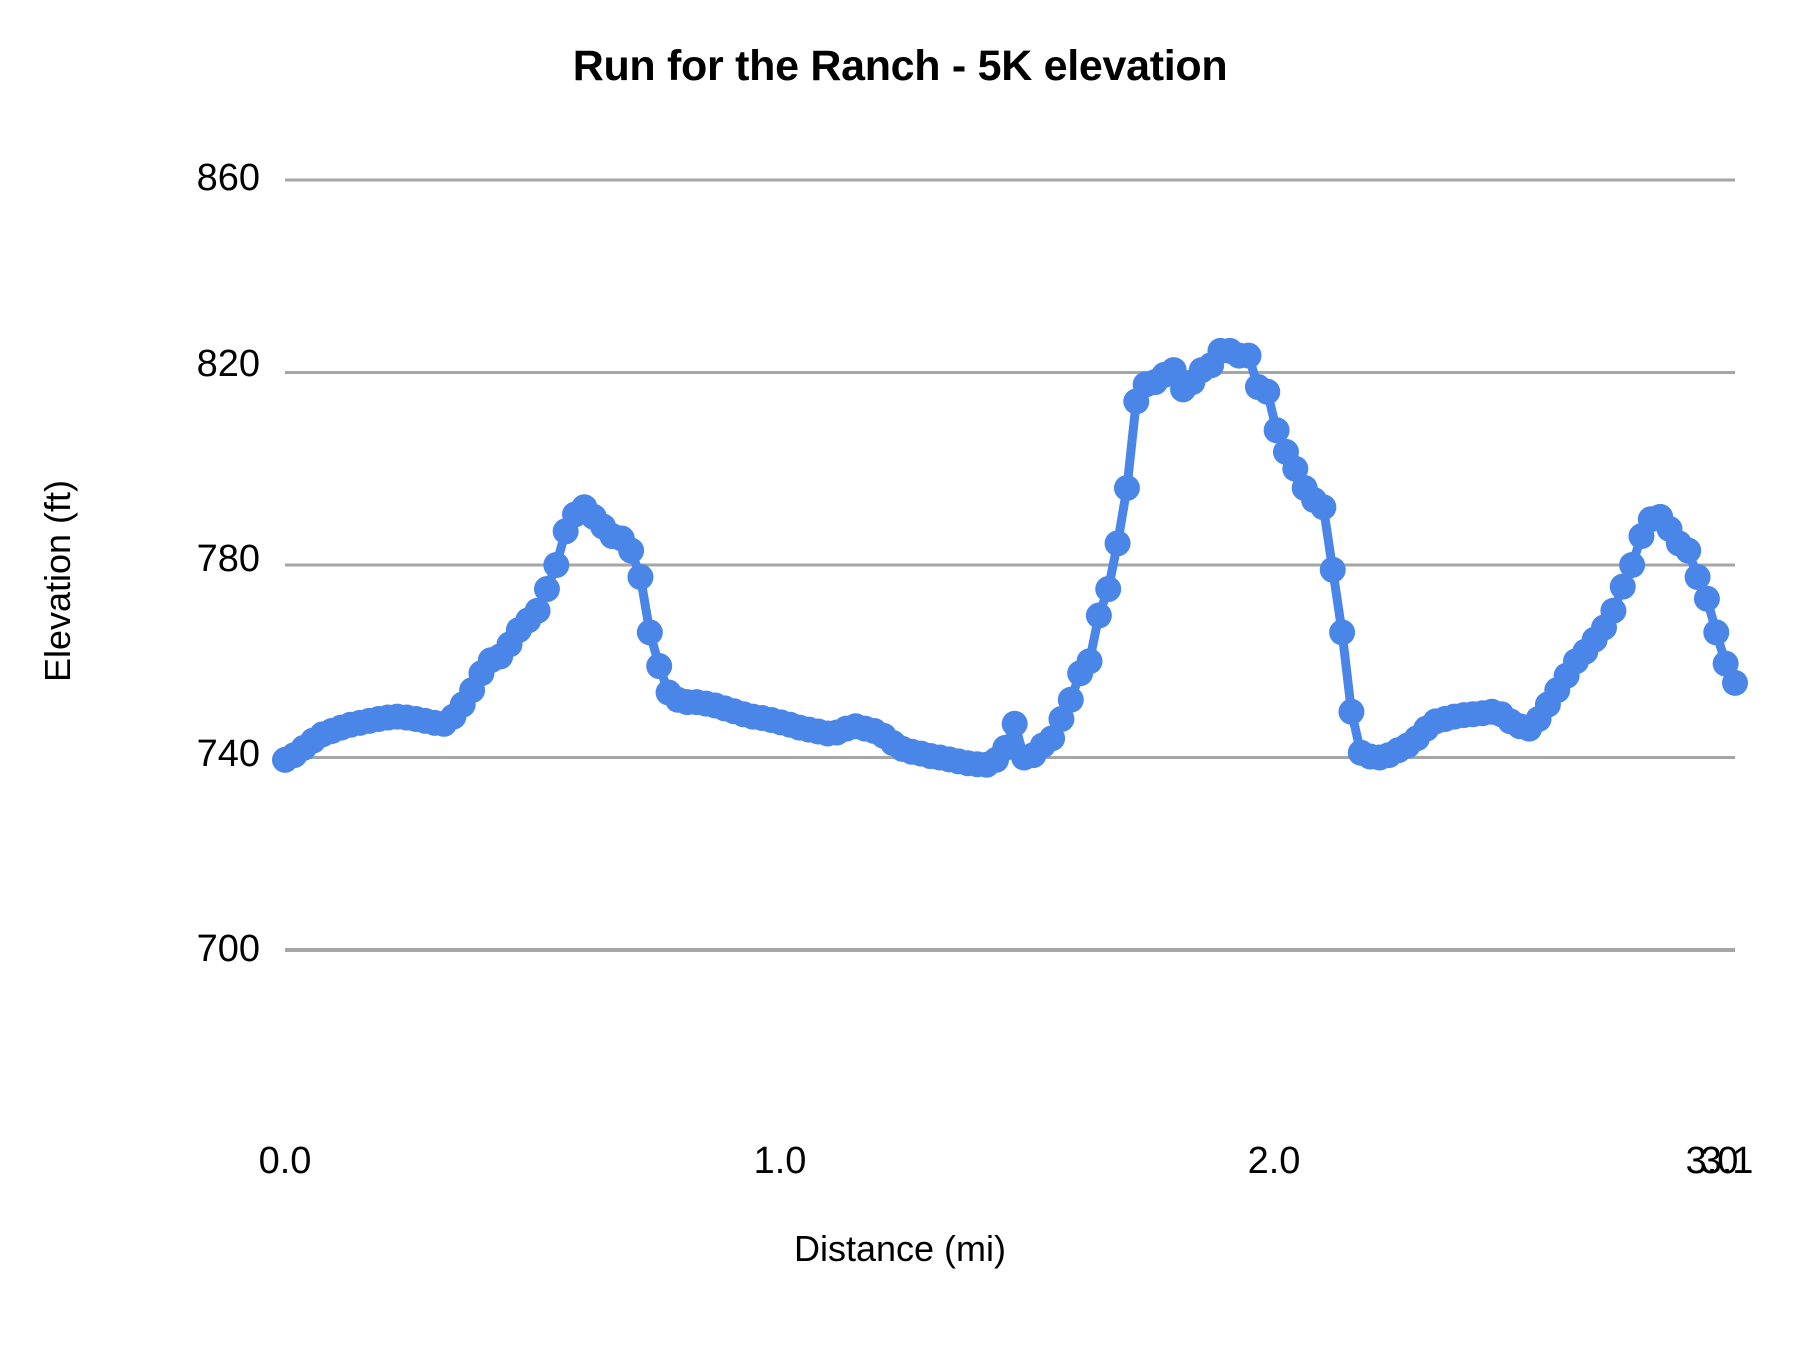 Image resolution: width=1800 pixels, height=1350 pixels. What do you see at coordinates (900, 66) in the screenshot?
I see `chart-title: Run for the Ranch - 5K elevation` at bounding box center [900, 66].